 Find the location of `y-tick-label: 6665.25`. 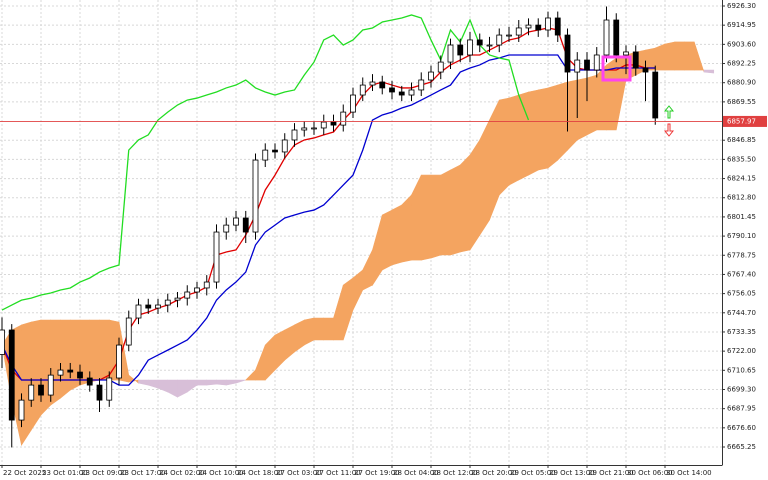

y-tick-label: 6665.25 is located at coordinates (741, 447).